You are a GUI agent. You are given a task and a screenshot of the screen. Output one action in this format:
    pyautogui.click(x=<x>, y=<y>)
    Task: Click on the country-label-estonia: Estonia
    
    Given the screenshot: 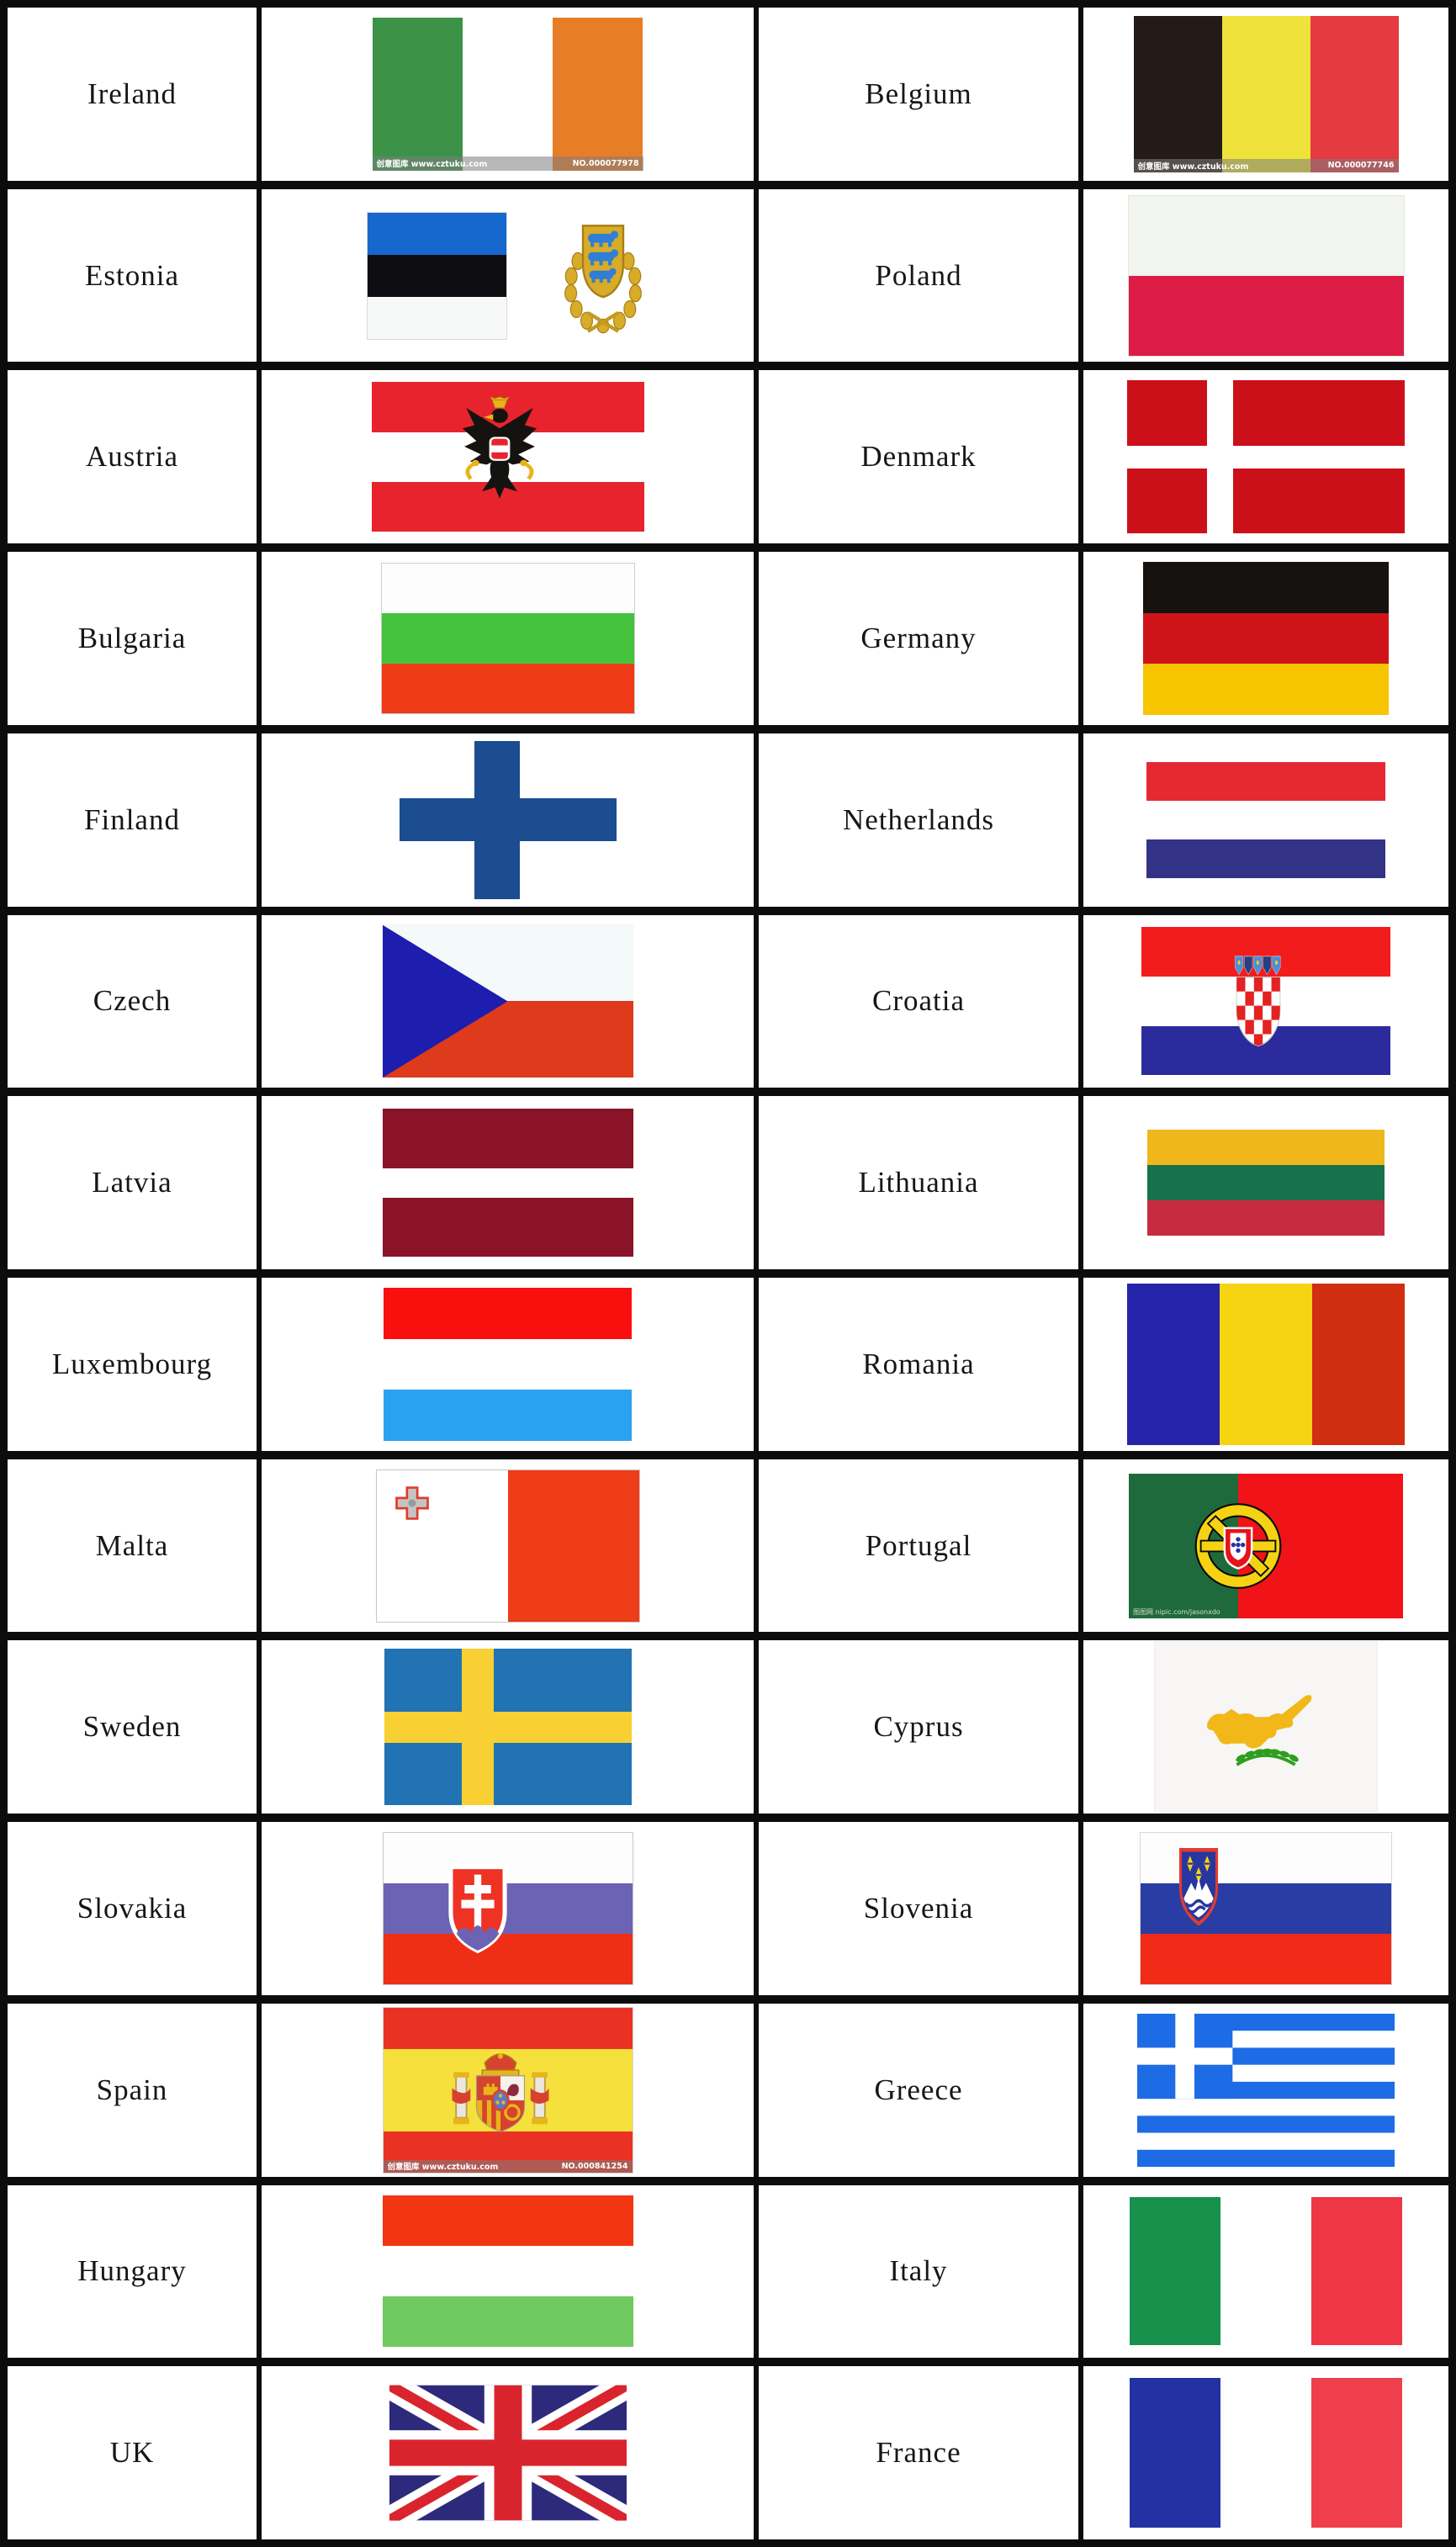 What is the action you would take?
    pyautogui.click(x=132, y=275)
    